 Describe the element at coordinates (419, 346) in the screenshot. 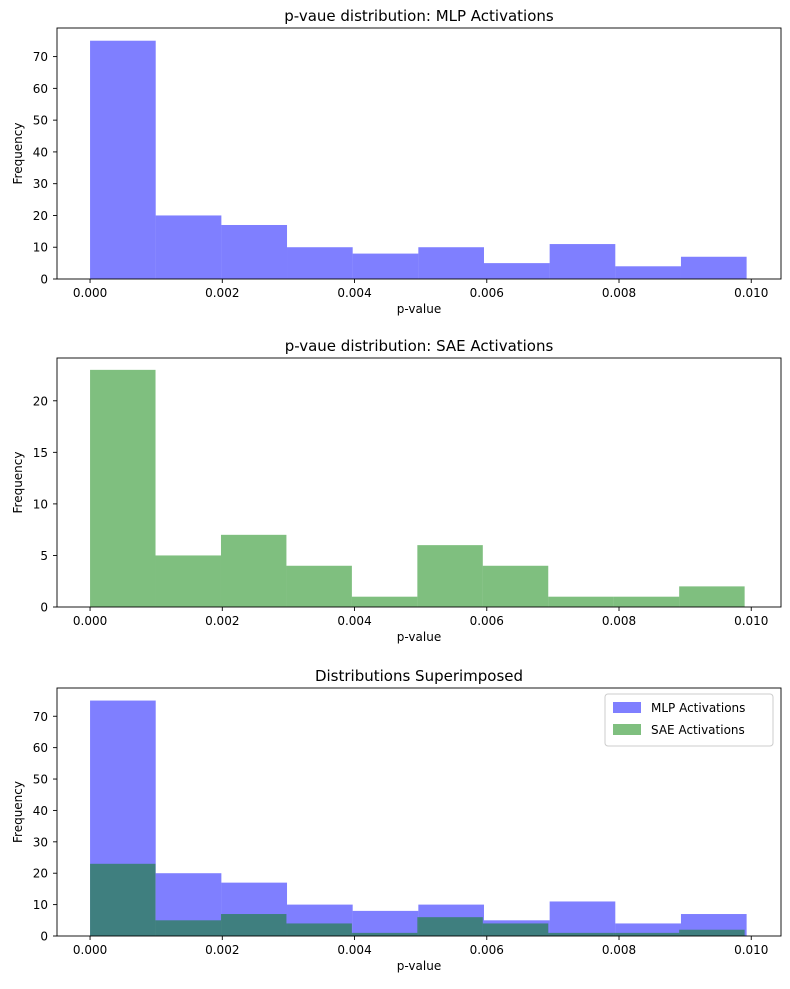

I see `chart-title: p-vaue distribution: SAE Activations` at that location.